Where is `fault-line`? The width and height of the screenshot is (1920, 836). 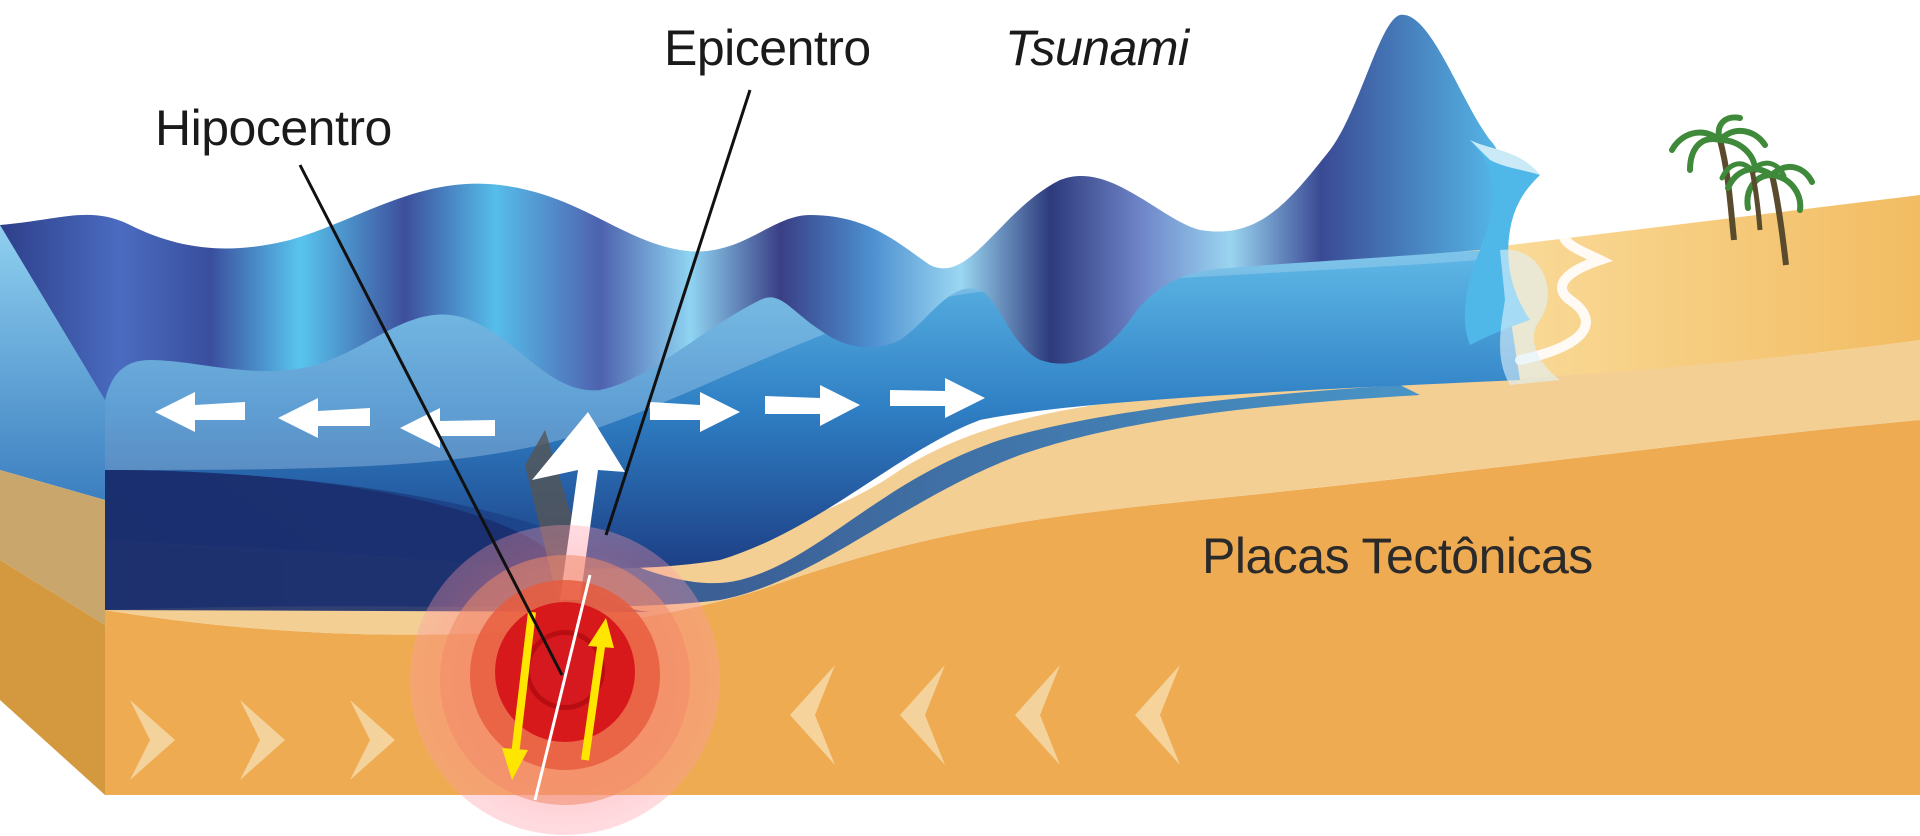
fault-line is located at coordinates (562, 687).